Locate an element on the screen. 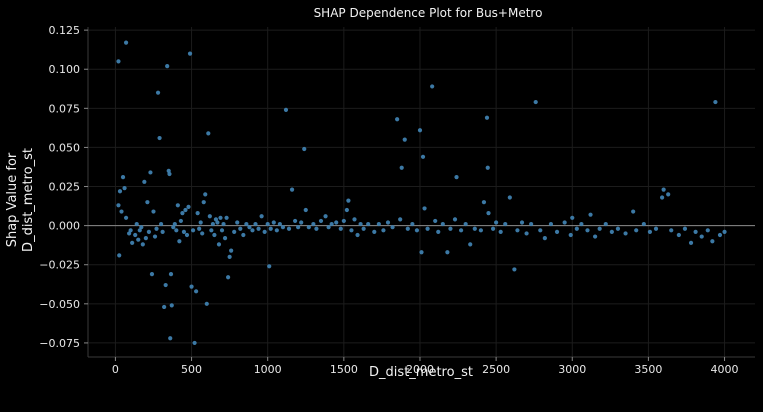  chart-title: SHAP Dependence Plot for Bus+Metro is located at coordinates (428, 13).